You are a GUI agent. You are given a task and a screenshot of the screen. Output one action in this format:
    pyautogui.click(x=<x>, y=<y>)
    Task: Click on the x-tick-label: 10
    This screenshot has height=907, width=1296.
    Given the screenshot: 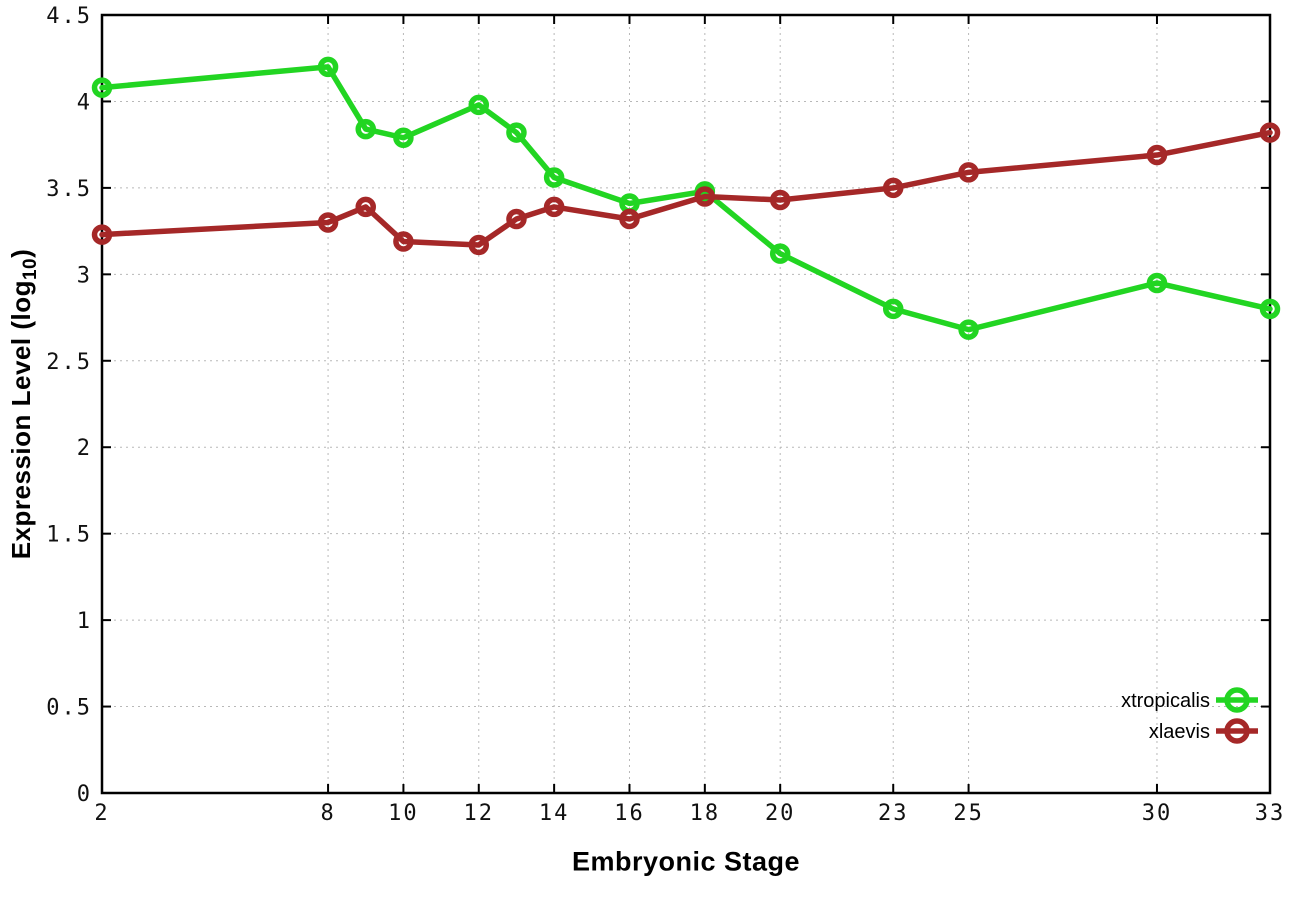 What is the action you would take?
    pyautogui.click(x=403, y=813)
    